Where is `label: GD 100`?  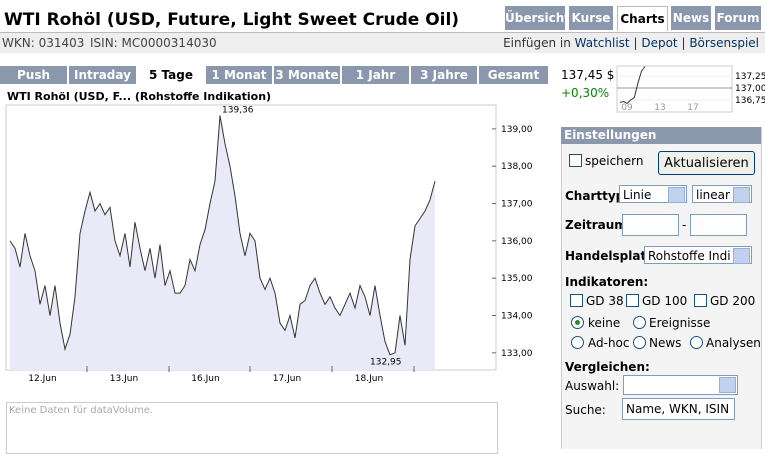 label: GD 100 is located at coordinates (665, 301).